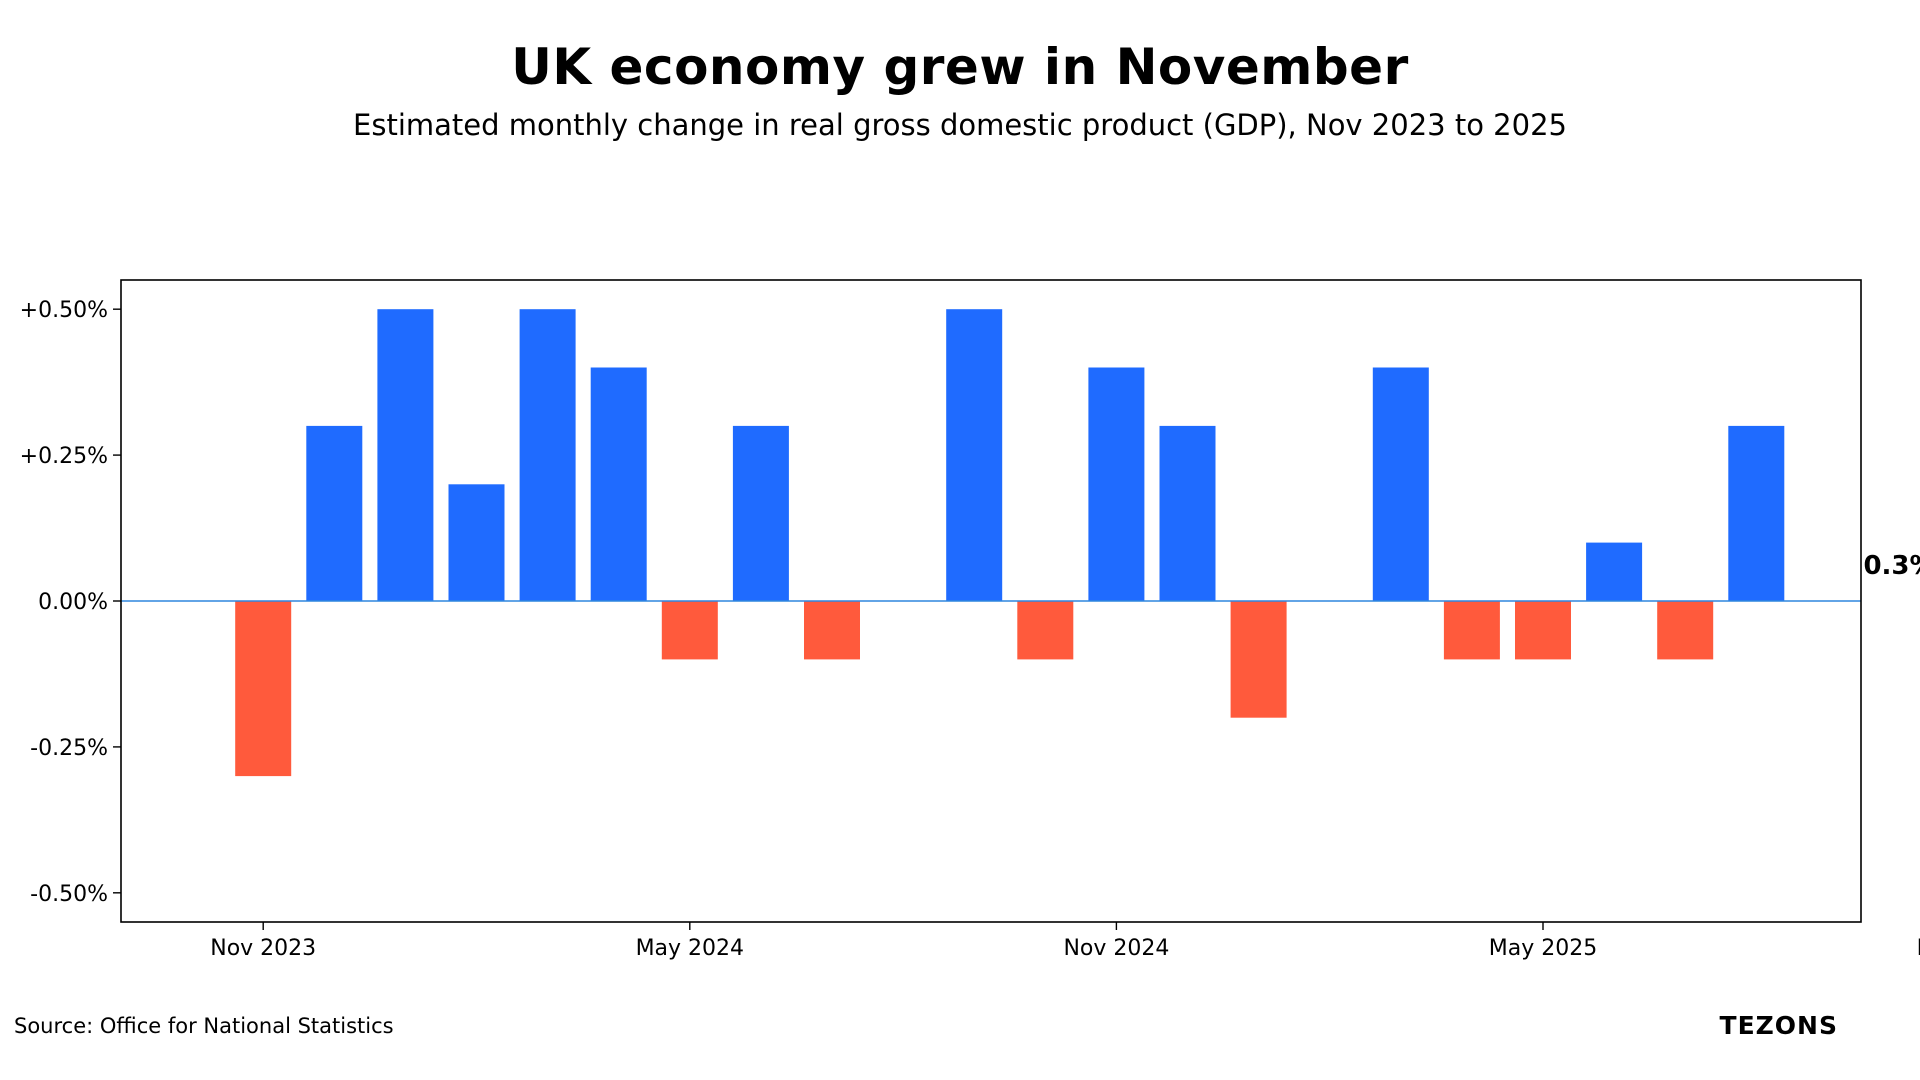 Image resolution: width=1920 pixels, height=1080 pixels. What do you see at coordinates (1614, 571) in the screenshot?
I see `bar-jun-2025` at bounding box center [1614, 571].